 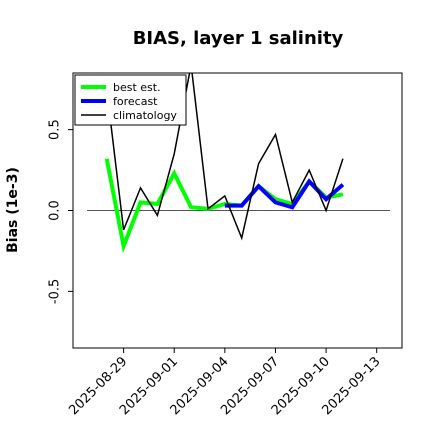 I want to click on y-tick-label: -0.5, so click(x=55, y=291).